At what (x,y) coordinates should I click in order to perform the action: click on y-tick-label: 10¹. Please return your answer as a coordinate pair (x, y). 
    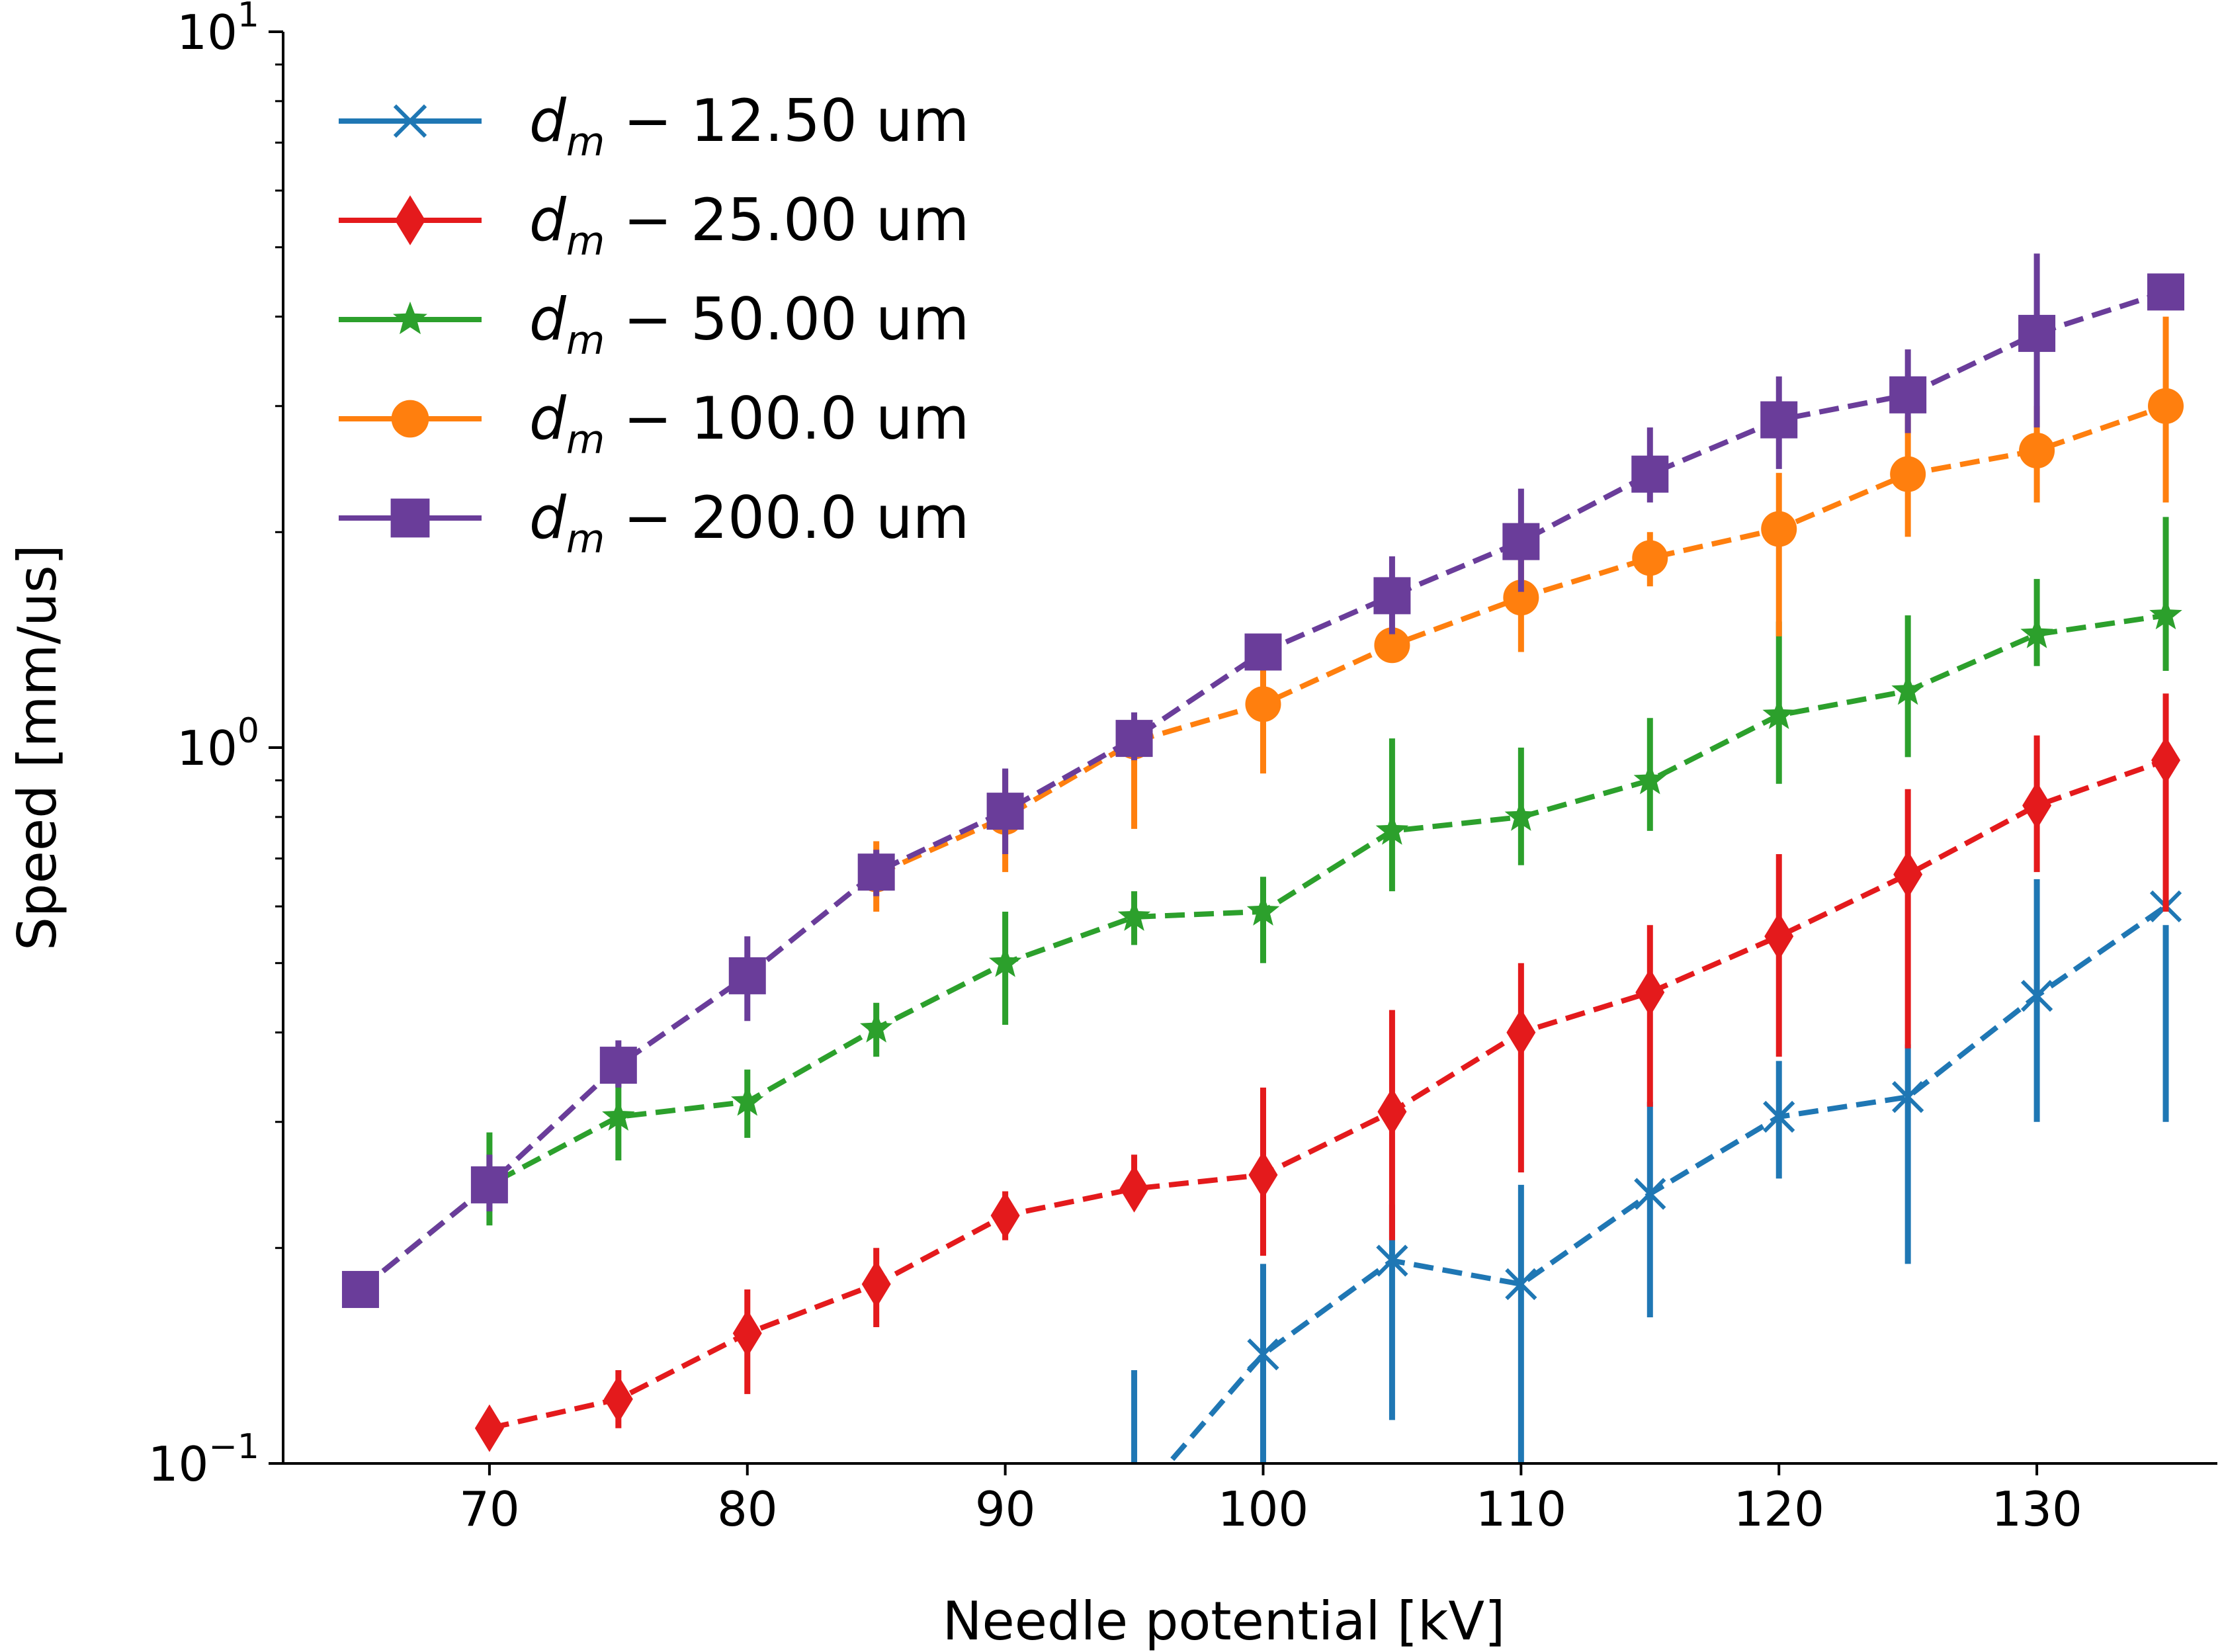
    Looking at the image, I should click on (218, 30).